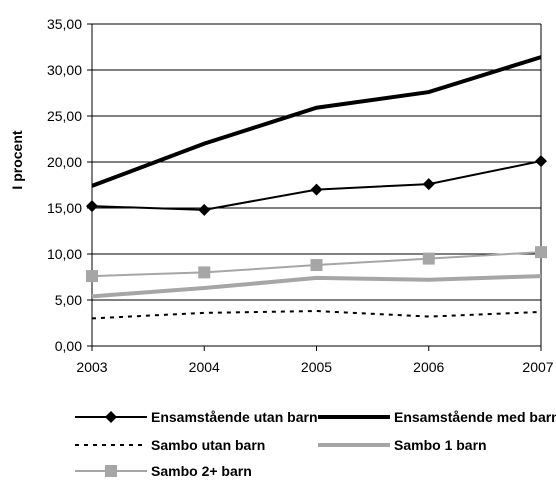 The width and height of the screenshot is (556, 485). What do you see at coordinates (64, 208) in the screenshot?
I see `y-tick-label: 15,00` at bounding box center [64, 208].